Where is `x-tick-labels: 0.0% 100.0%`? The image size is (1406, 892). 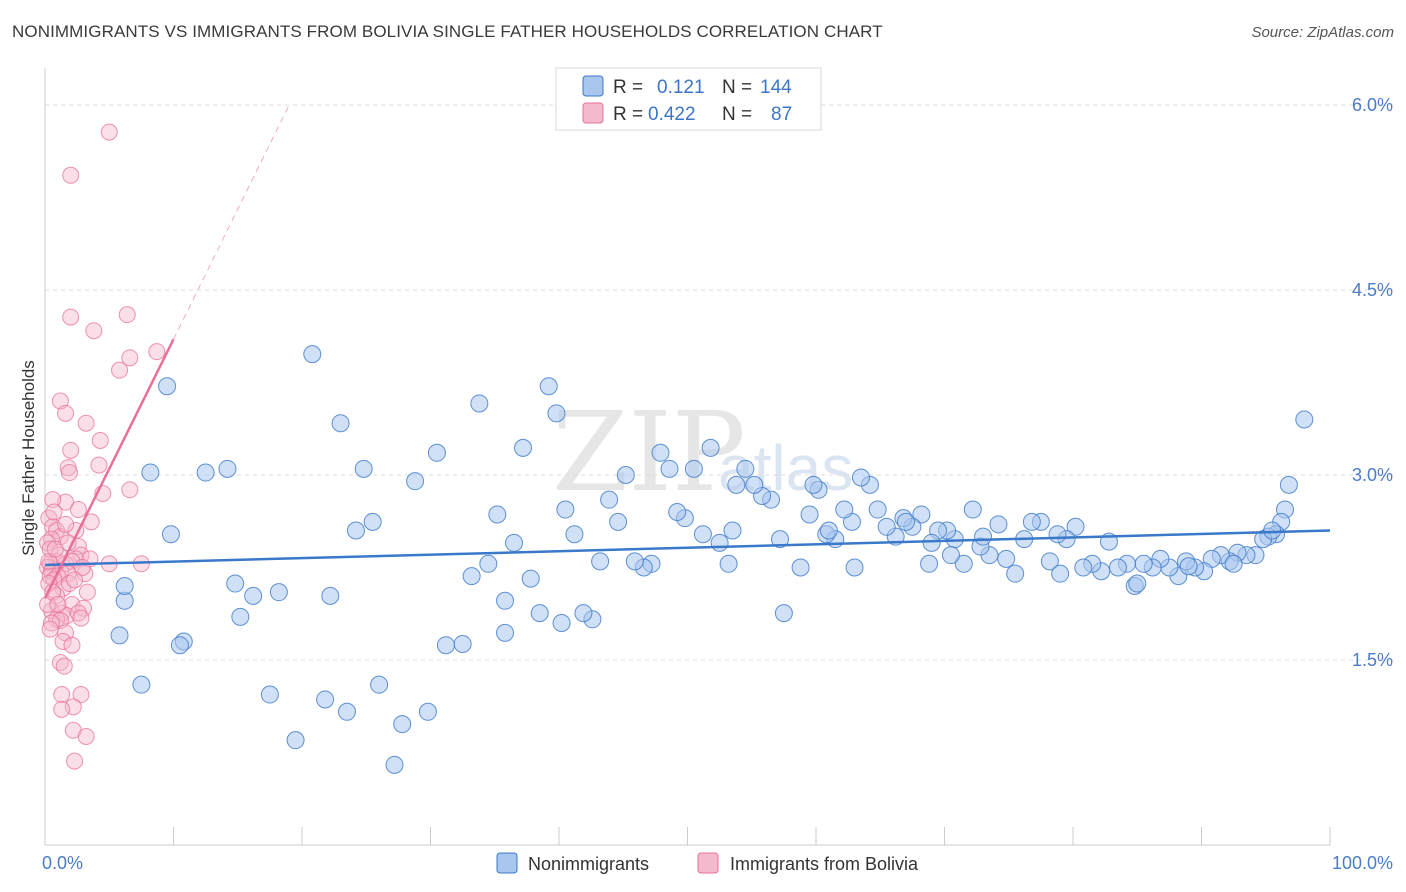
x-tick-labels: 0.0% 100.0% is located at coordinates (717, 863).